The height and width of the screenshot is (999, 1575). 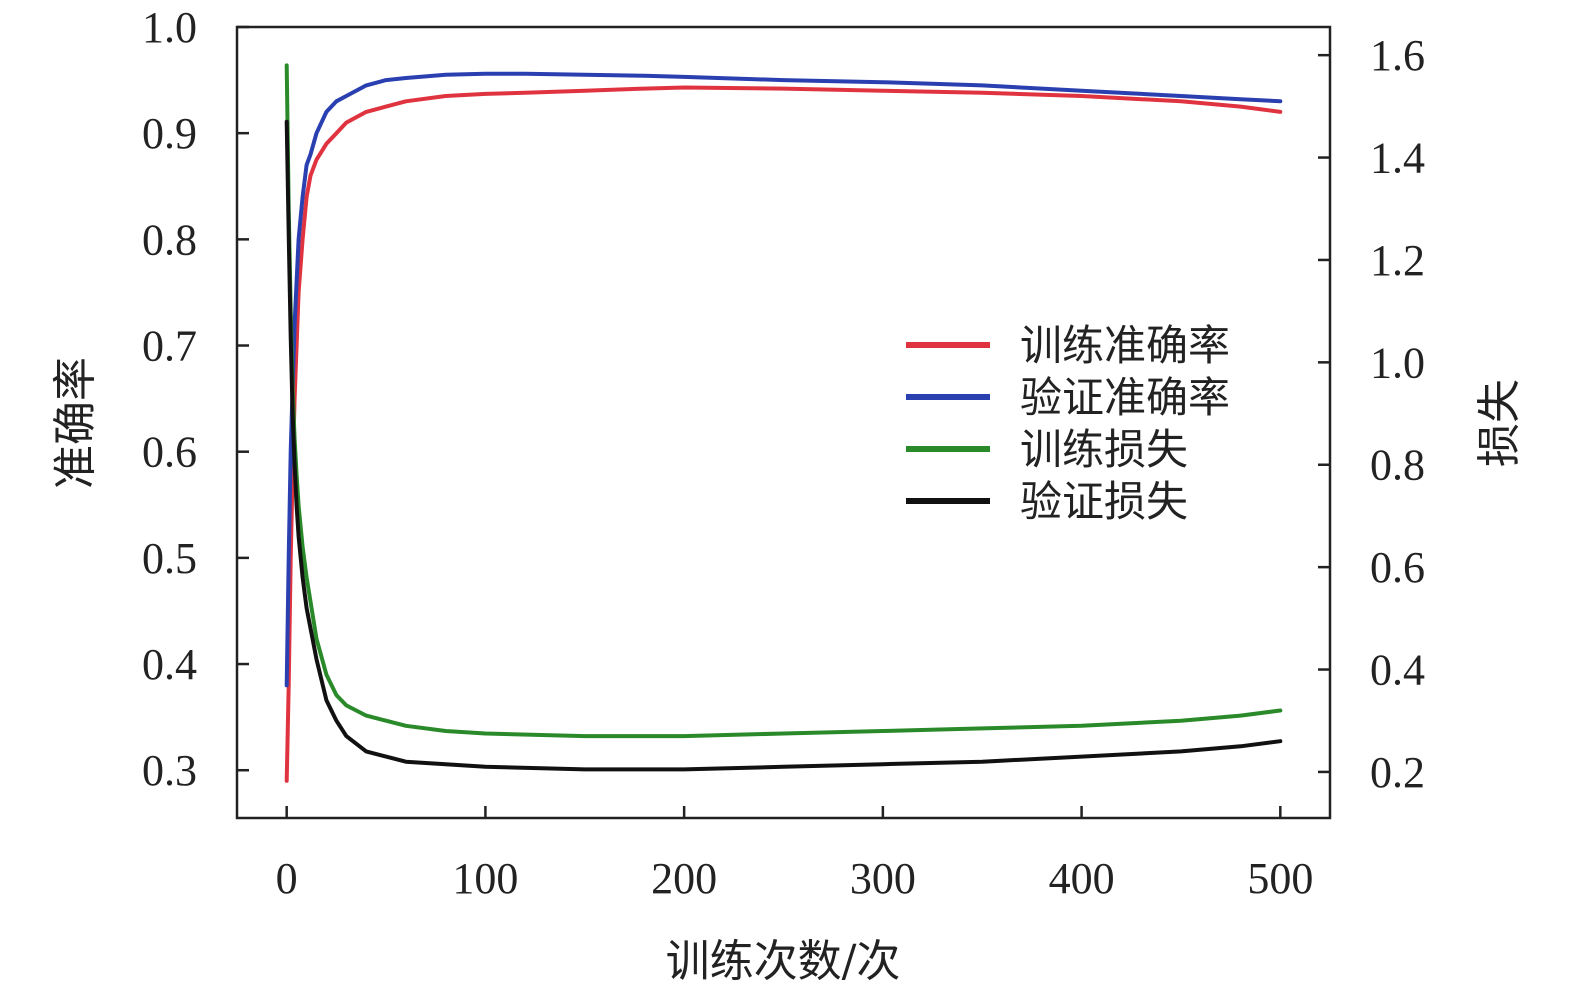 I want to click on legend-label-4: 验证损失, so click(x=1104, y=501).